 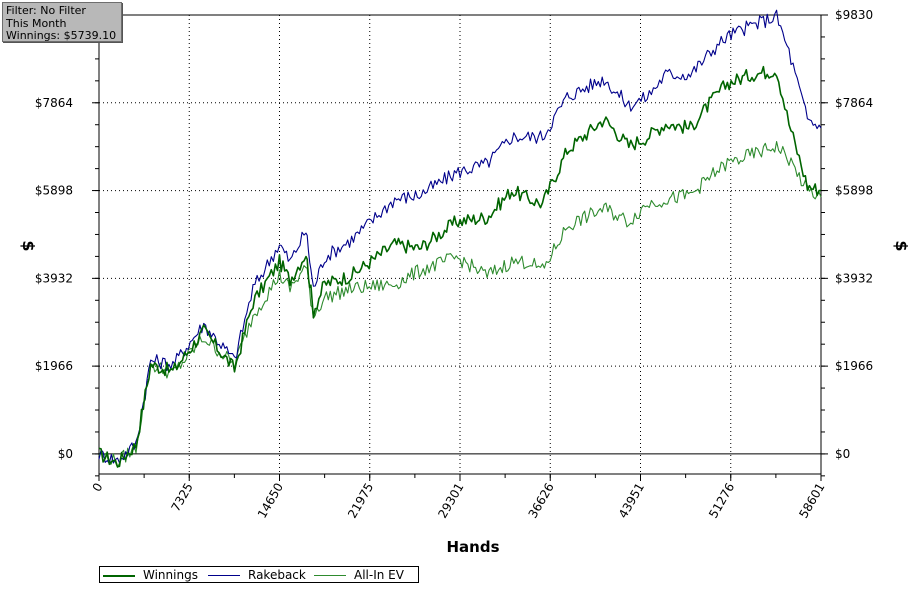 I want to click on filter-label: Filter: No Filter, so click(x=46, y=10).